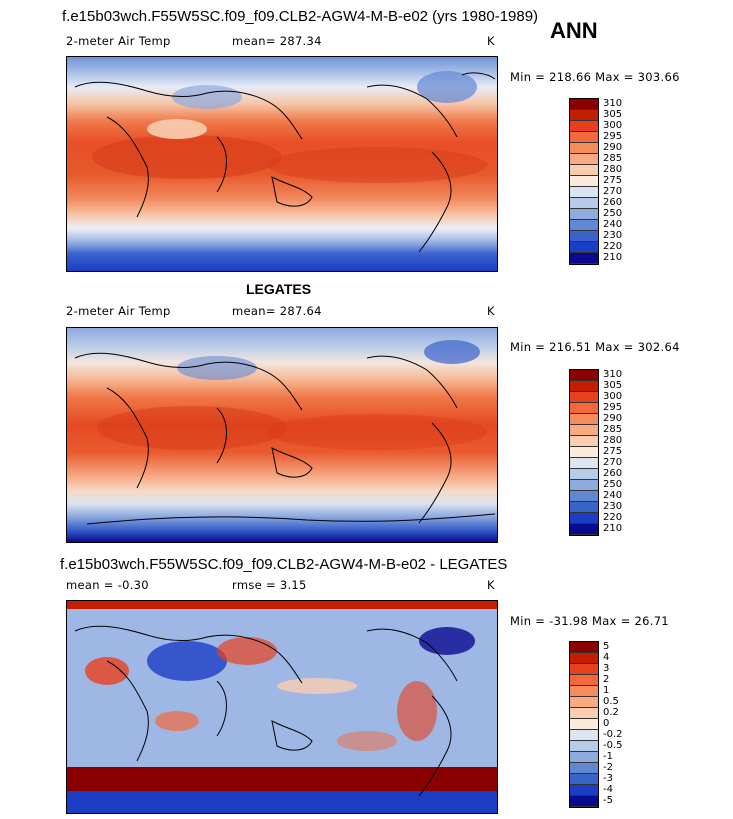 This screenshot has height=819, width=733. Describe the element at coordinates (608, 800) in the screenshot. I see `colorbar-label: -5` at that location.